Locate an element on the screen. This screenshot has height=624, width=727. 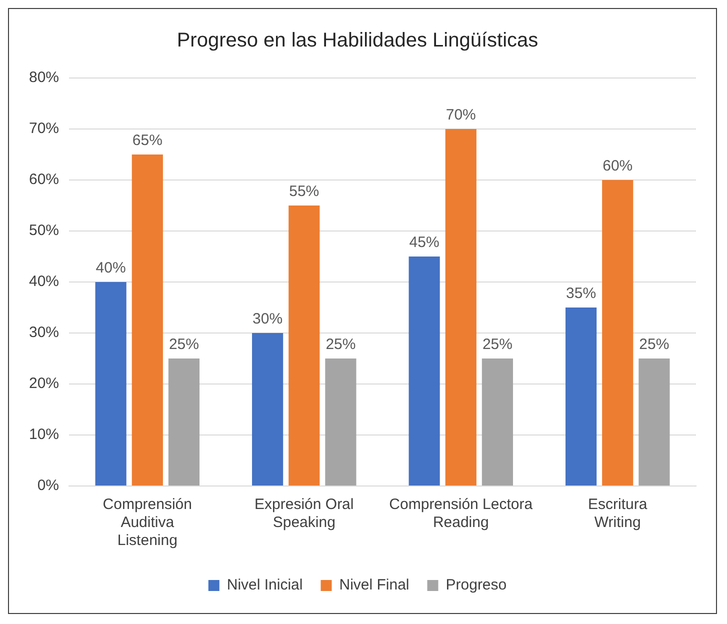
data-label: 60% is located at coordinates (617, 166).